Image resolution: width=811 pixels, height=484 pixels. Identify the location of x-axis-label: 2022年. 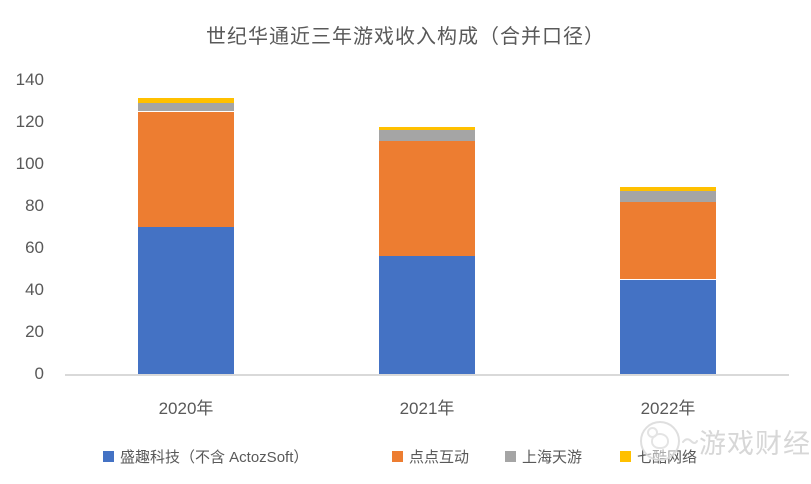
(668, 408).